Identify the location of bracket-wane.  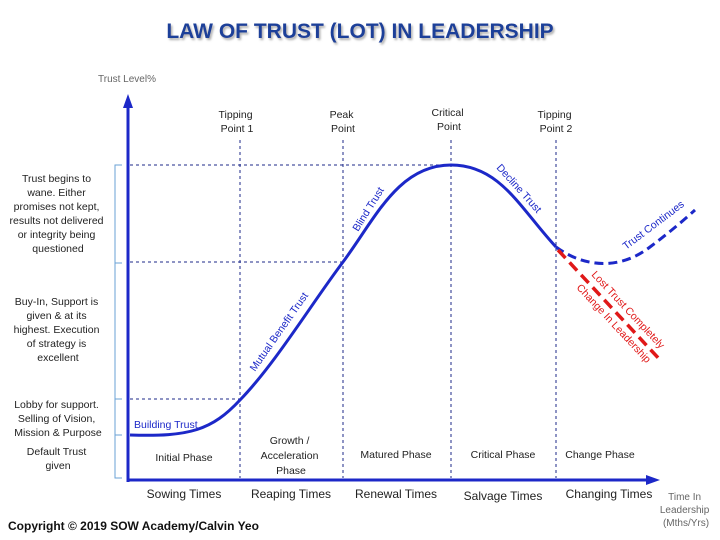
(118, 214).